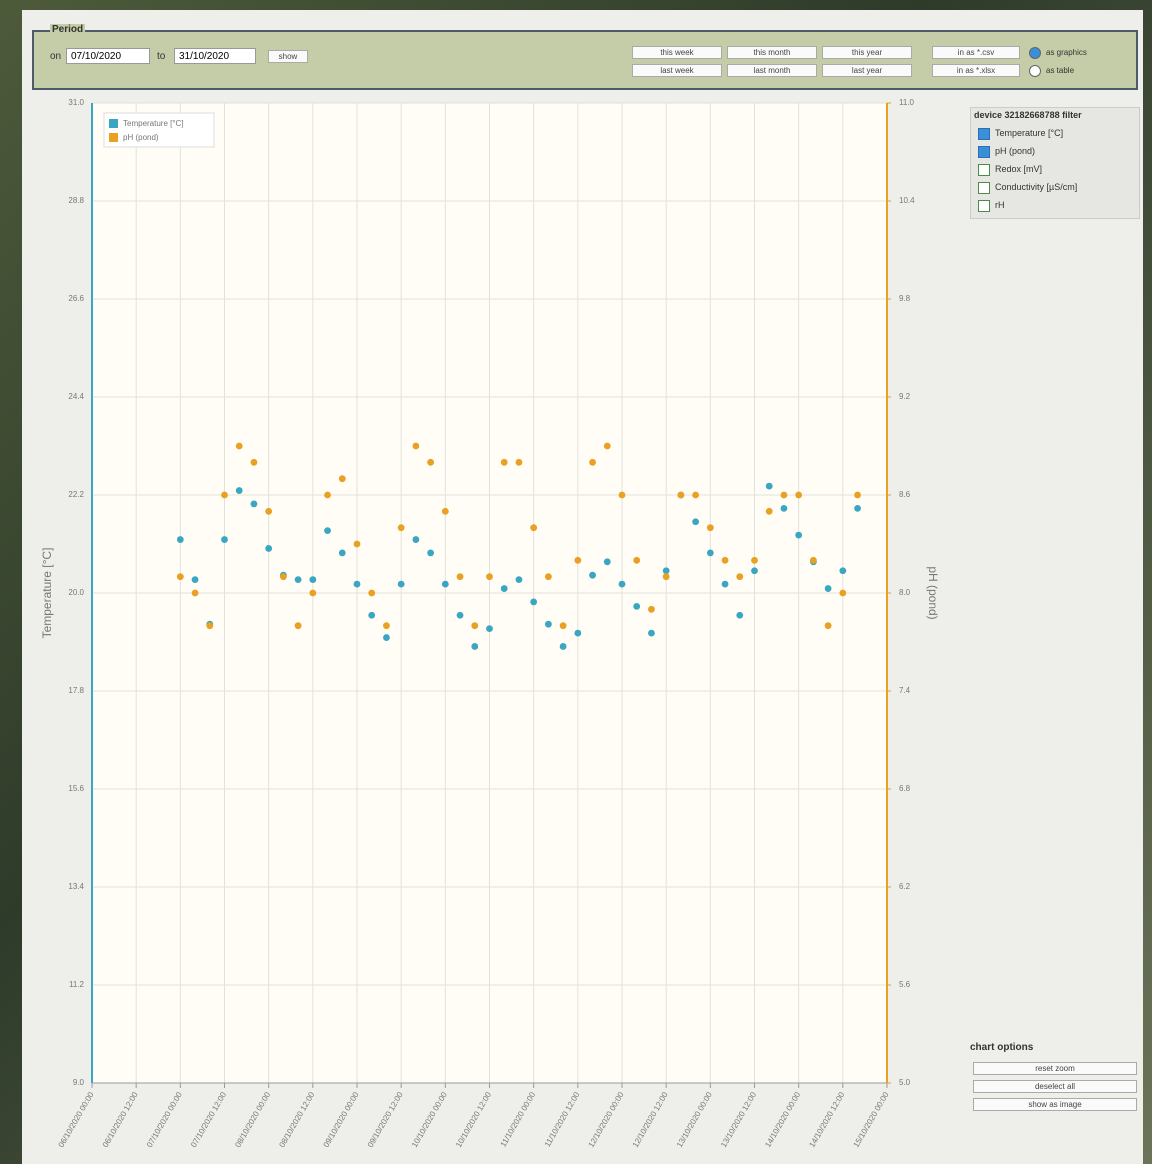 This screenshot has height=1164, width=1152. Describe the element at coordinates (677, 52) in the screenshot. I see `period-button: this week` at that location.